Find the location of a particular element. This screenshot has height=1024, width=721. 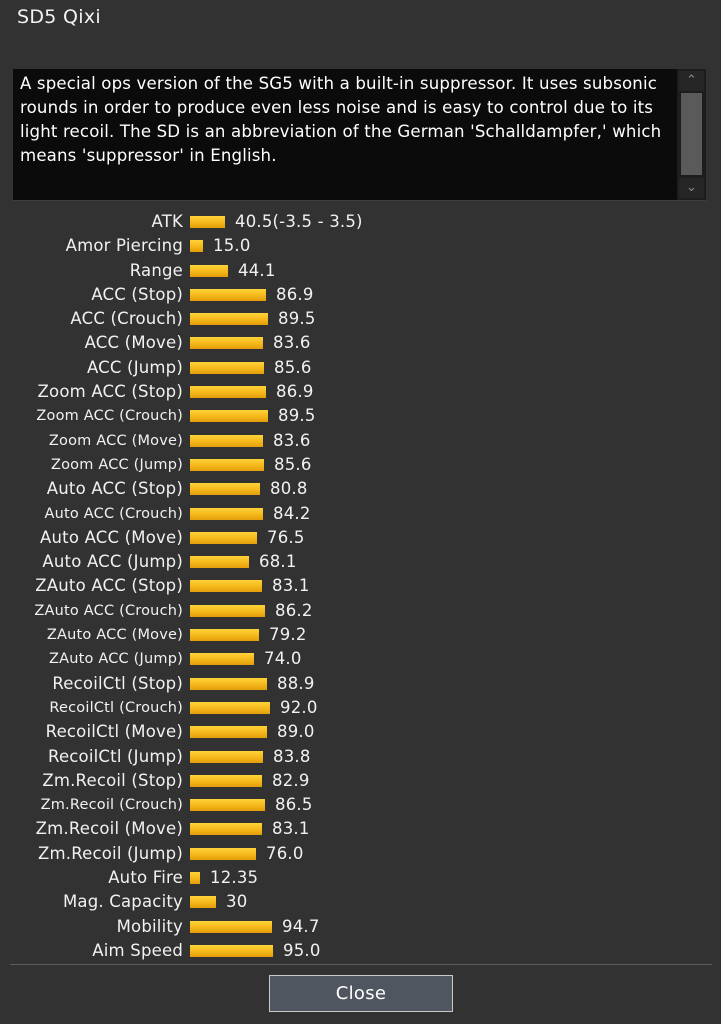

stat-value: 76.0 is located at coordinates (285, 853).